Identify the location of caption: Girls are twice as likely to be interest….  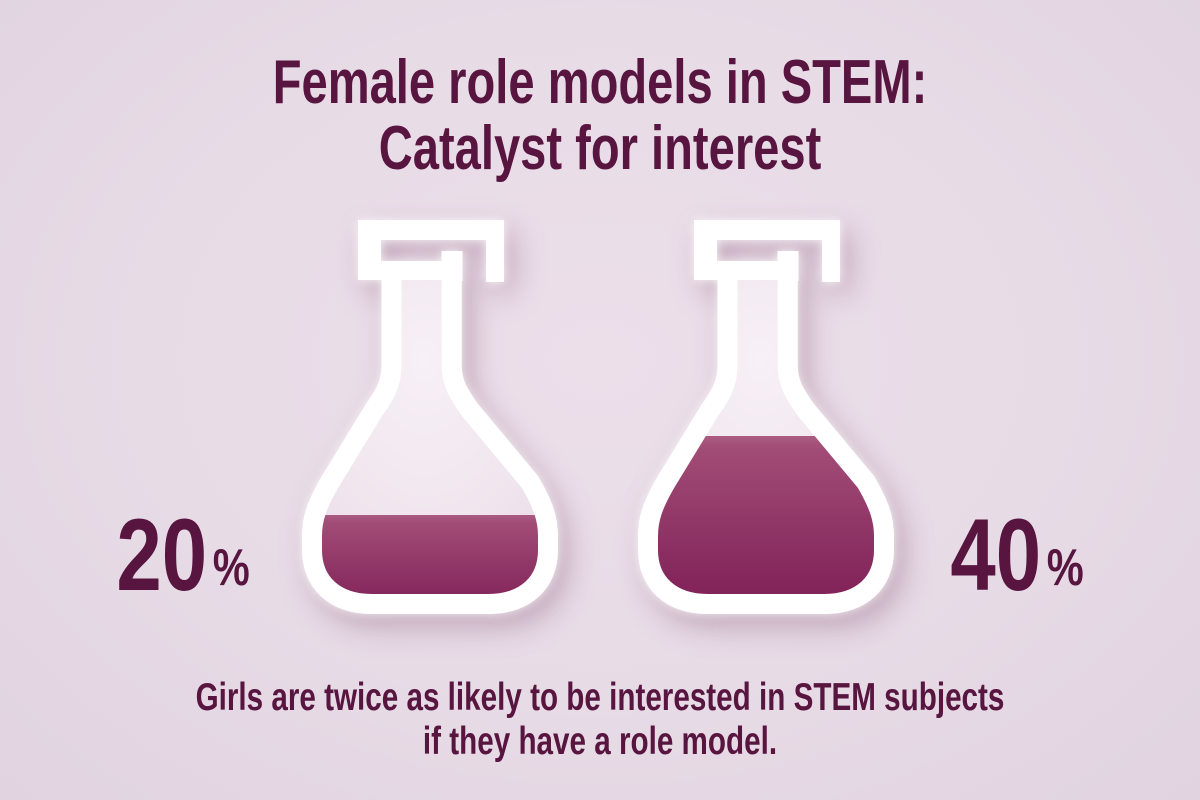
(600, 719).